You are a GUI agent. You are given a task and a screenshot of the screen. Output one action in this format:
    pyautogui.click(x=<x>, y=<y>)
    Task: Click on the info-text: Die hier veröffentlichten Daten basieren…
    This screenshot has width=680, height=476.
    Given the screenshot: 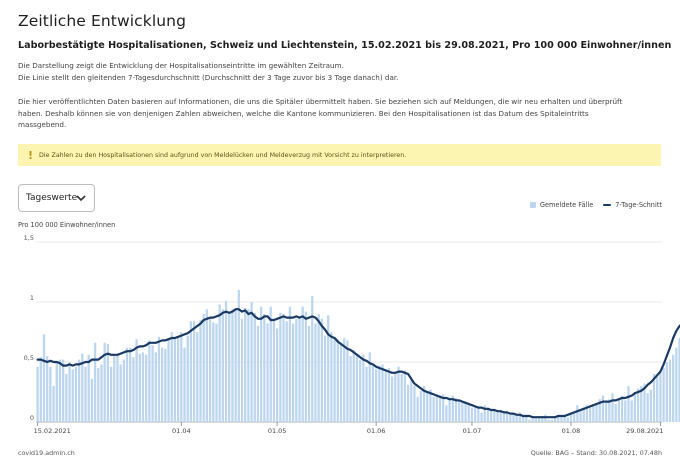 What is the action you would take?
    pyautogui.click(x=338, y=113)
    